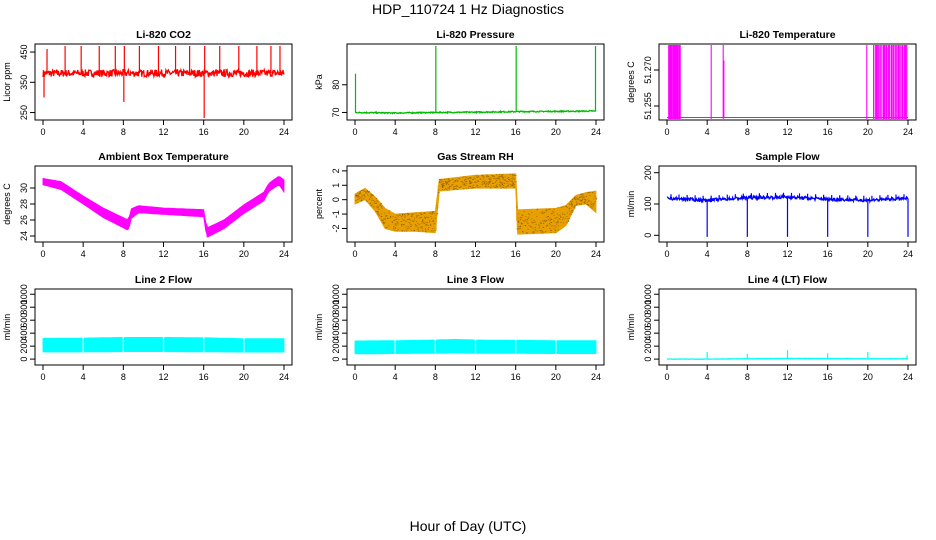 The height and width of the screenshot is (540, 936). What do you see at coordinates (336, 112) in the screenshot?
I see `y-tick-label: 70` at bounding box center [336, 112].